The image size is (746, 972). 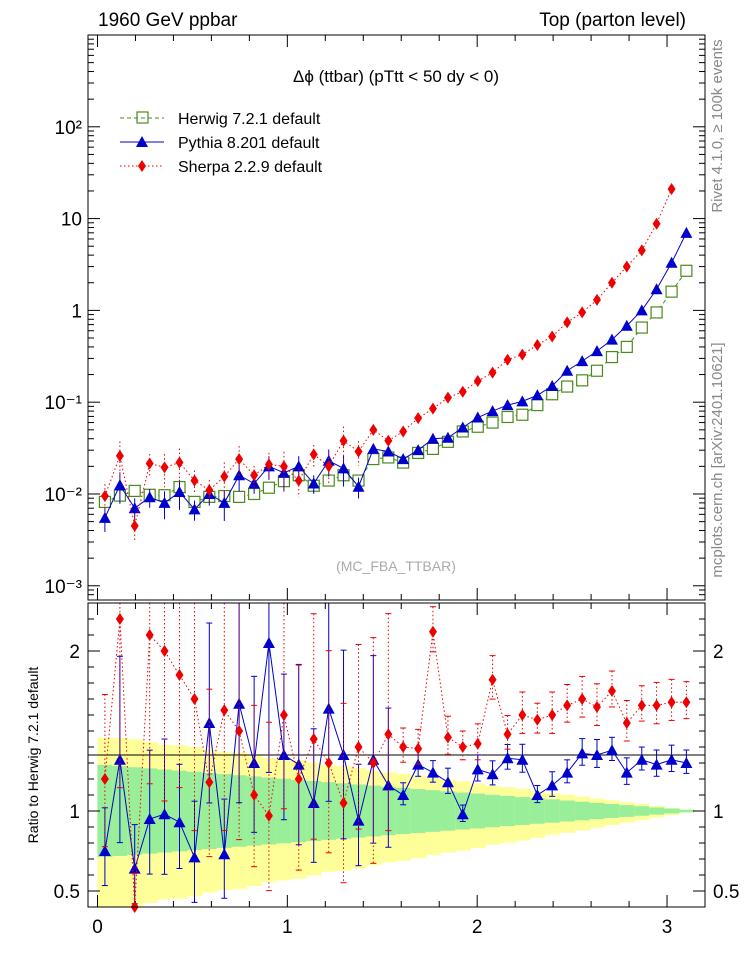 What do you see at coordinates (396, 76) in the screenshot?
I see `plot-title: Δϕ (ttbar) (pTtt < 50 dy < 0)` at bounding box center [396, 76].